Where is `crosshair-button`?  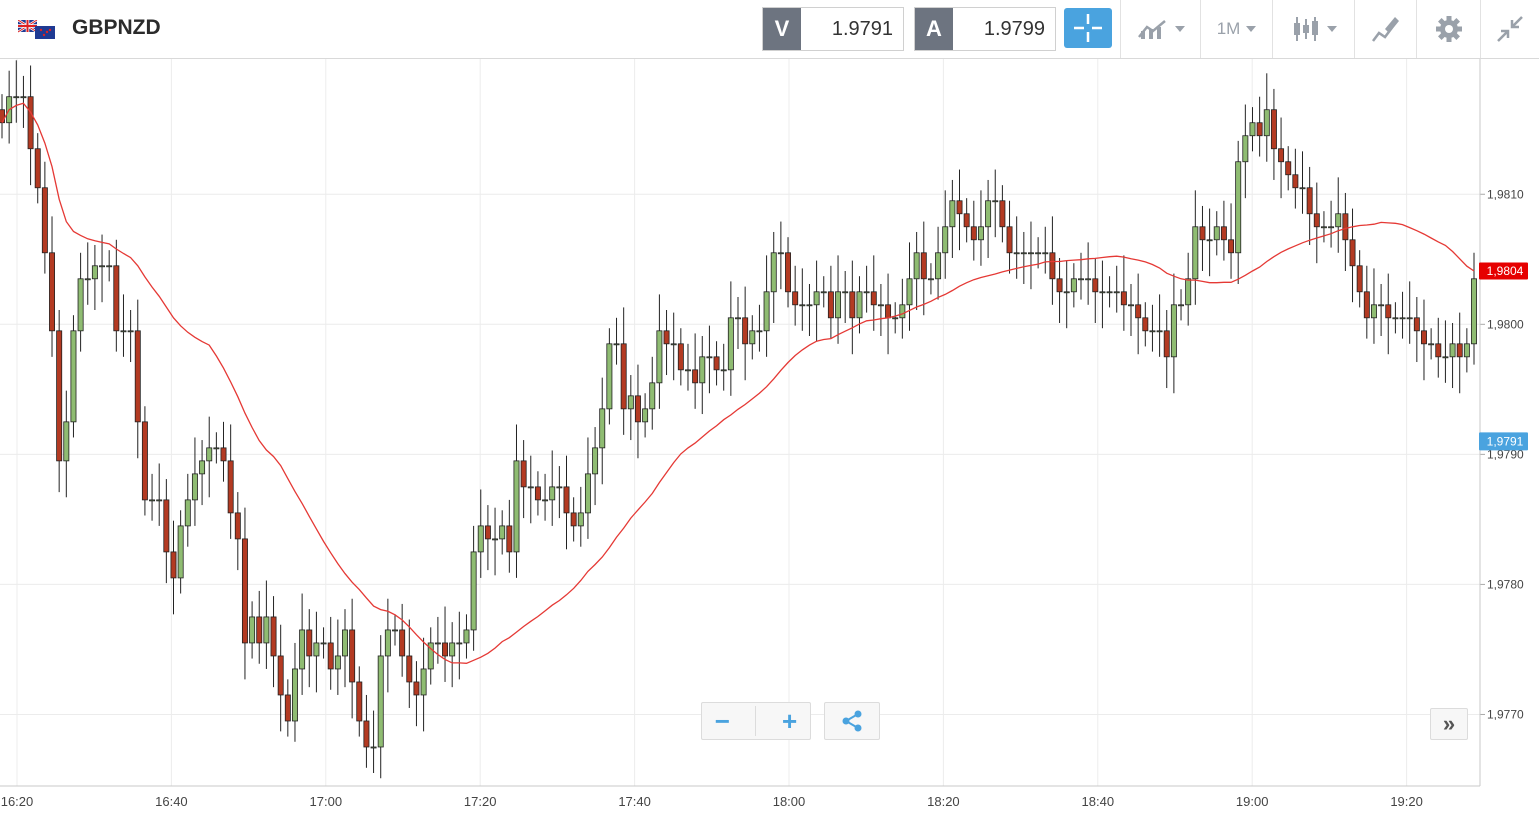
crosshair-button is located at coordinates (1088, 28).